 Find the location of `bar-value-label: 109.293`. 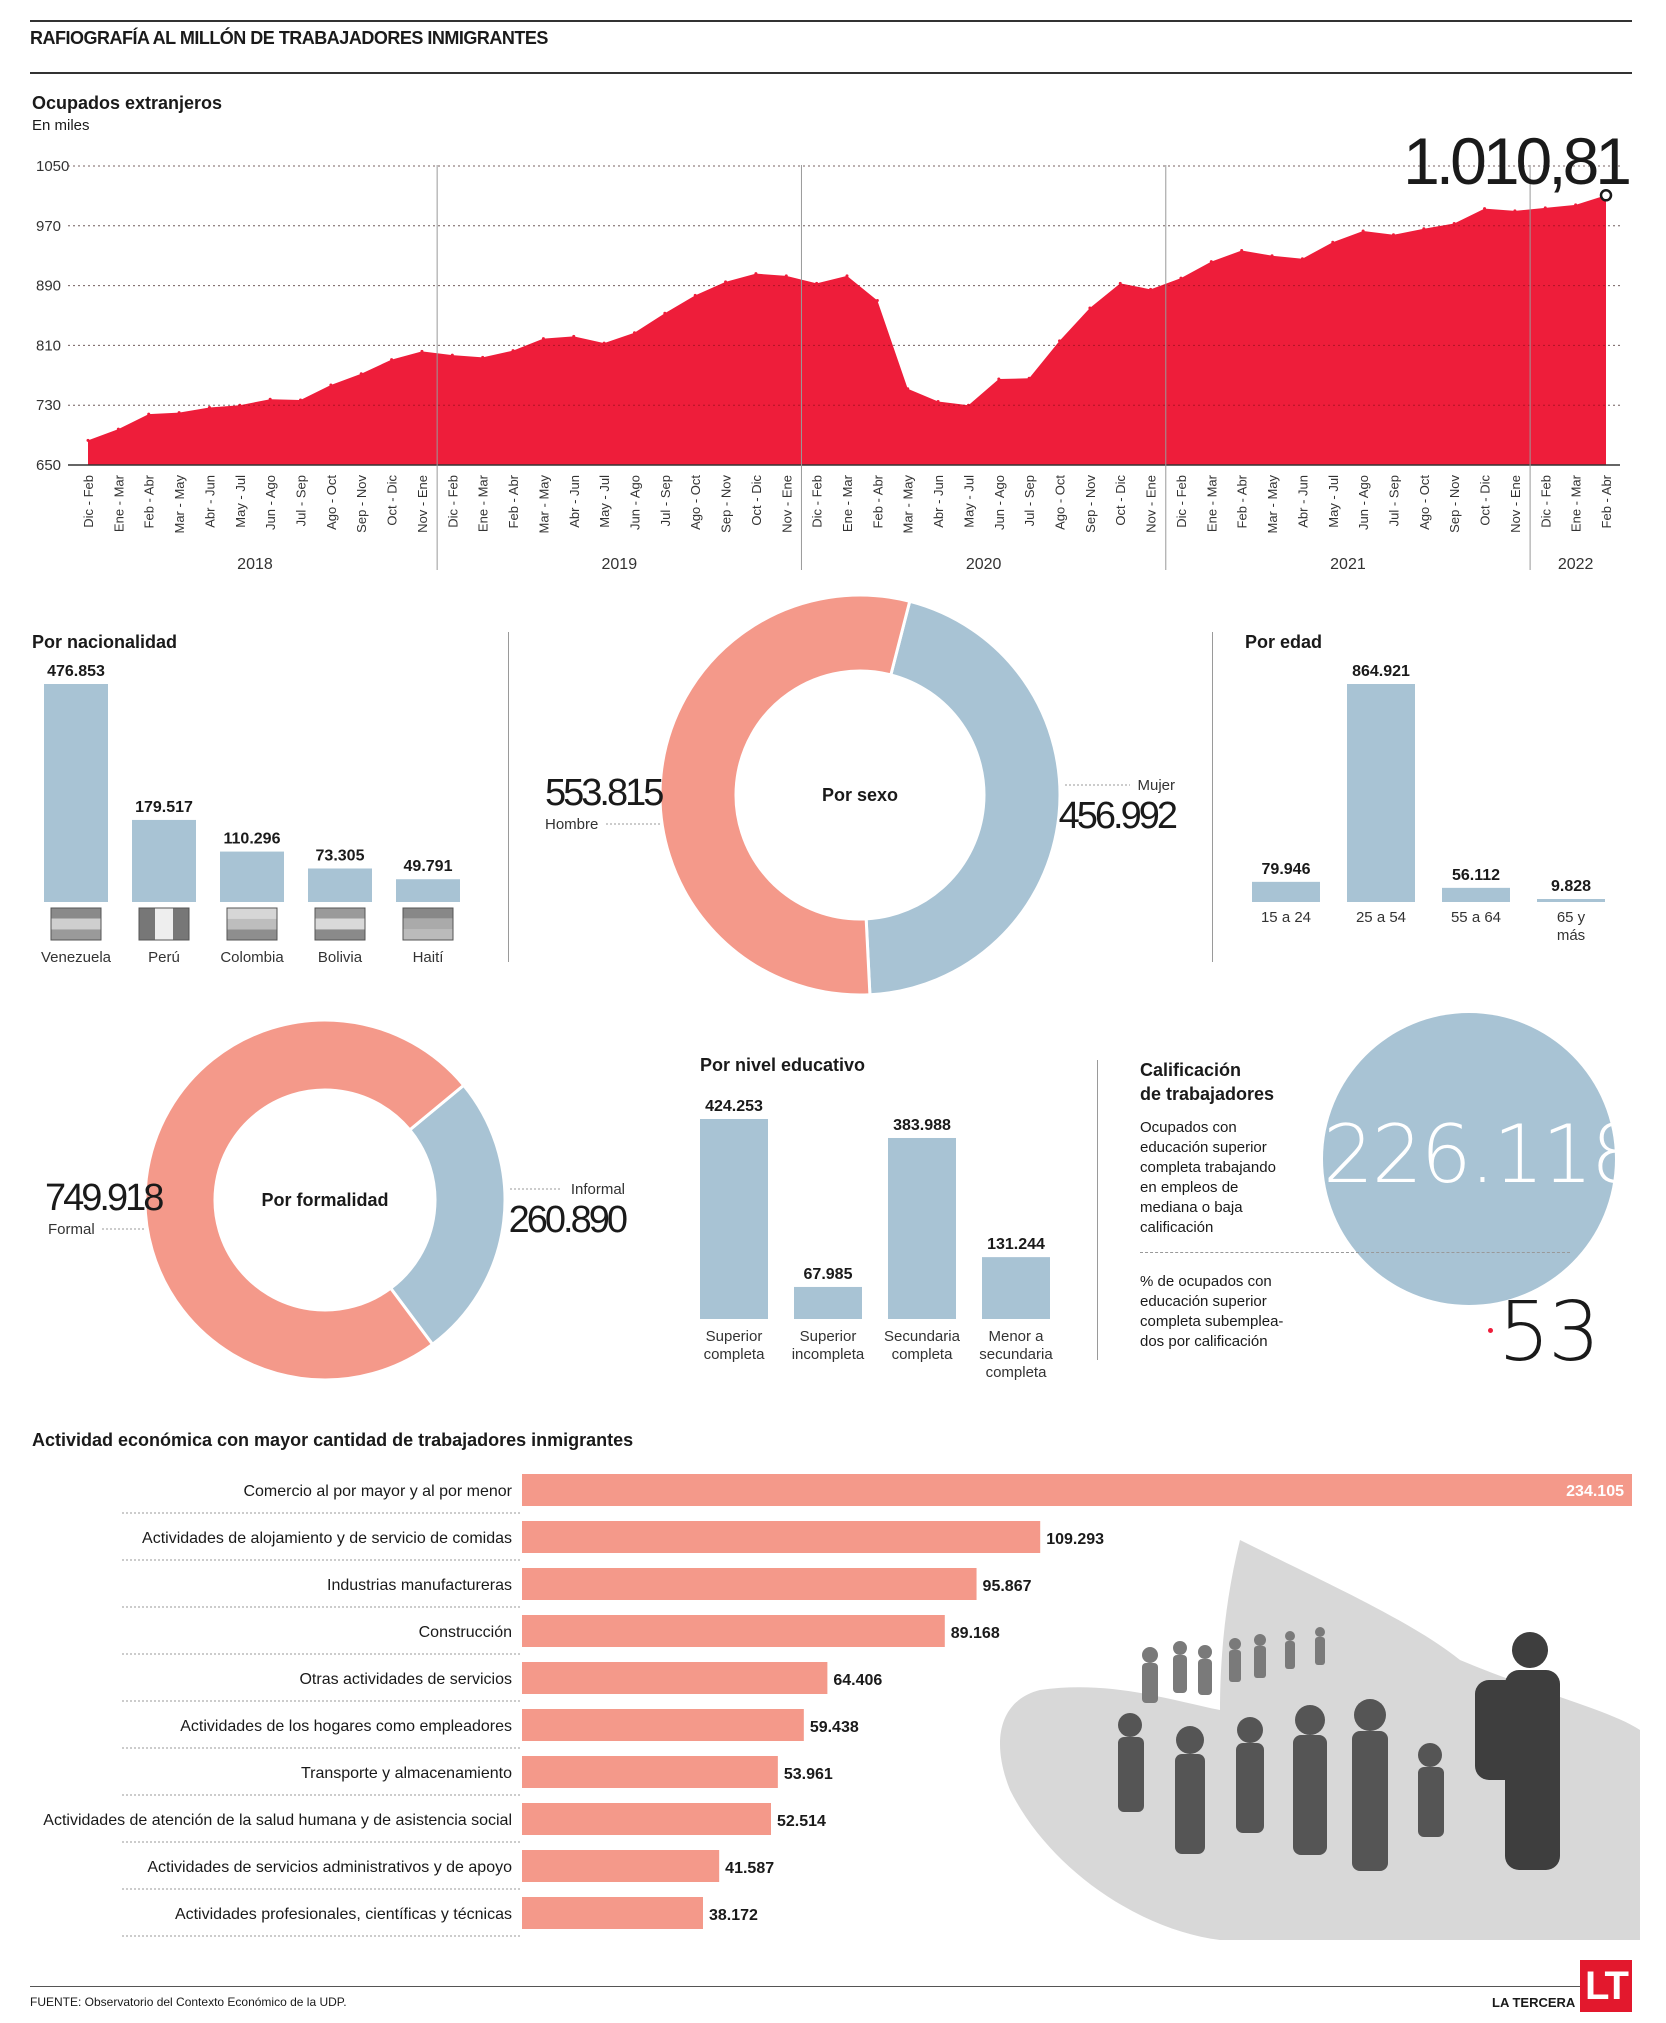

bar-value-label: 109.293 is located at coordinates (1075, 1539).